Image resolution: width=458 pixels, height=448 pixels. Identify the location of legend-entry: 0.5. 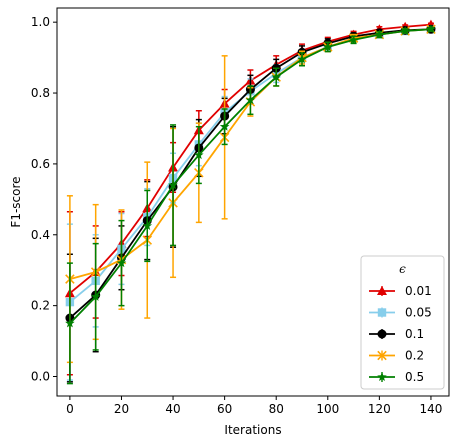
(396, 377).